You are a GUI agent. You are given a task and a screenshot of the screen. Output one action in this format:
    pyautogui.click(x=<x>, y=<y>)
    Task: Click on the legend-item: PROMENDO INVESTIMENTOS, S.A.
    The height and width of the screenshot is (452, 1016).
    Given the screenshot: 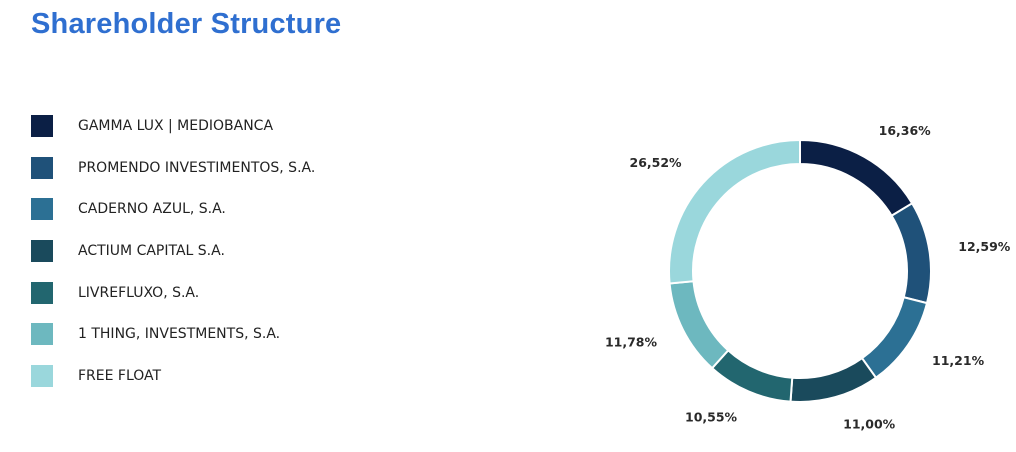 What is the action you would take?
    pyautogui.click(x=173, y=167)
    